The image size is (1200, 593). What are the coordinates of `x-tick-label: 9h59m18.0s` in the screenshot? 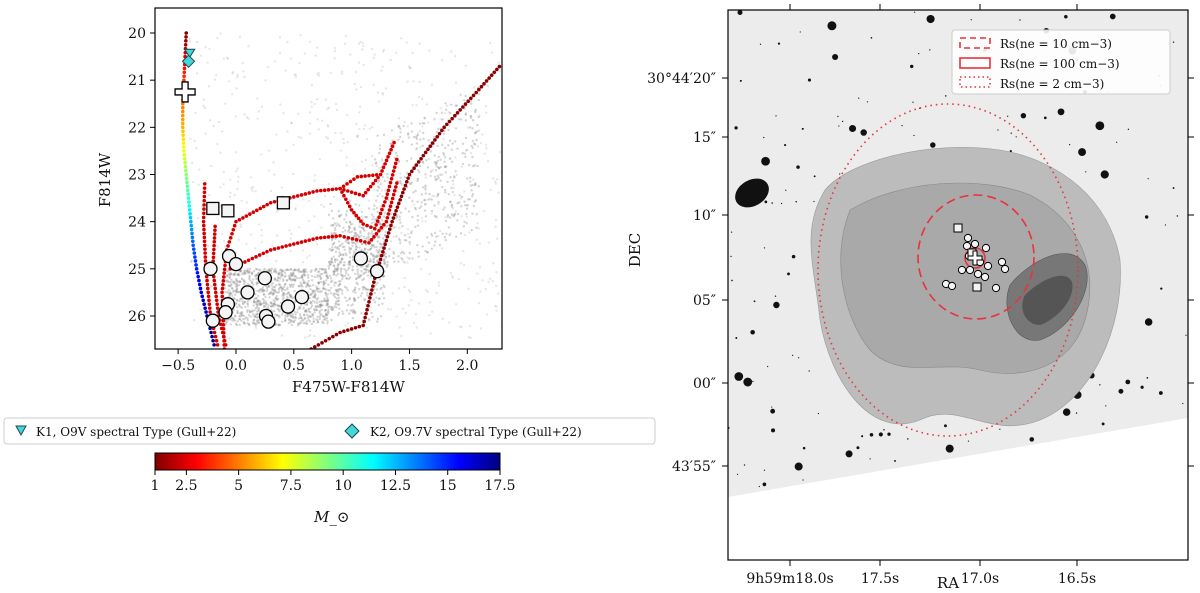 It's located at (789, 579).